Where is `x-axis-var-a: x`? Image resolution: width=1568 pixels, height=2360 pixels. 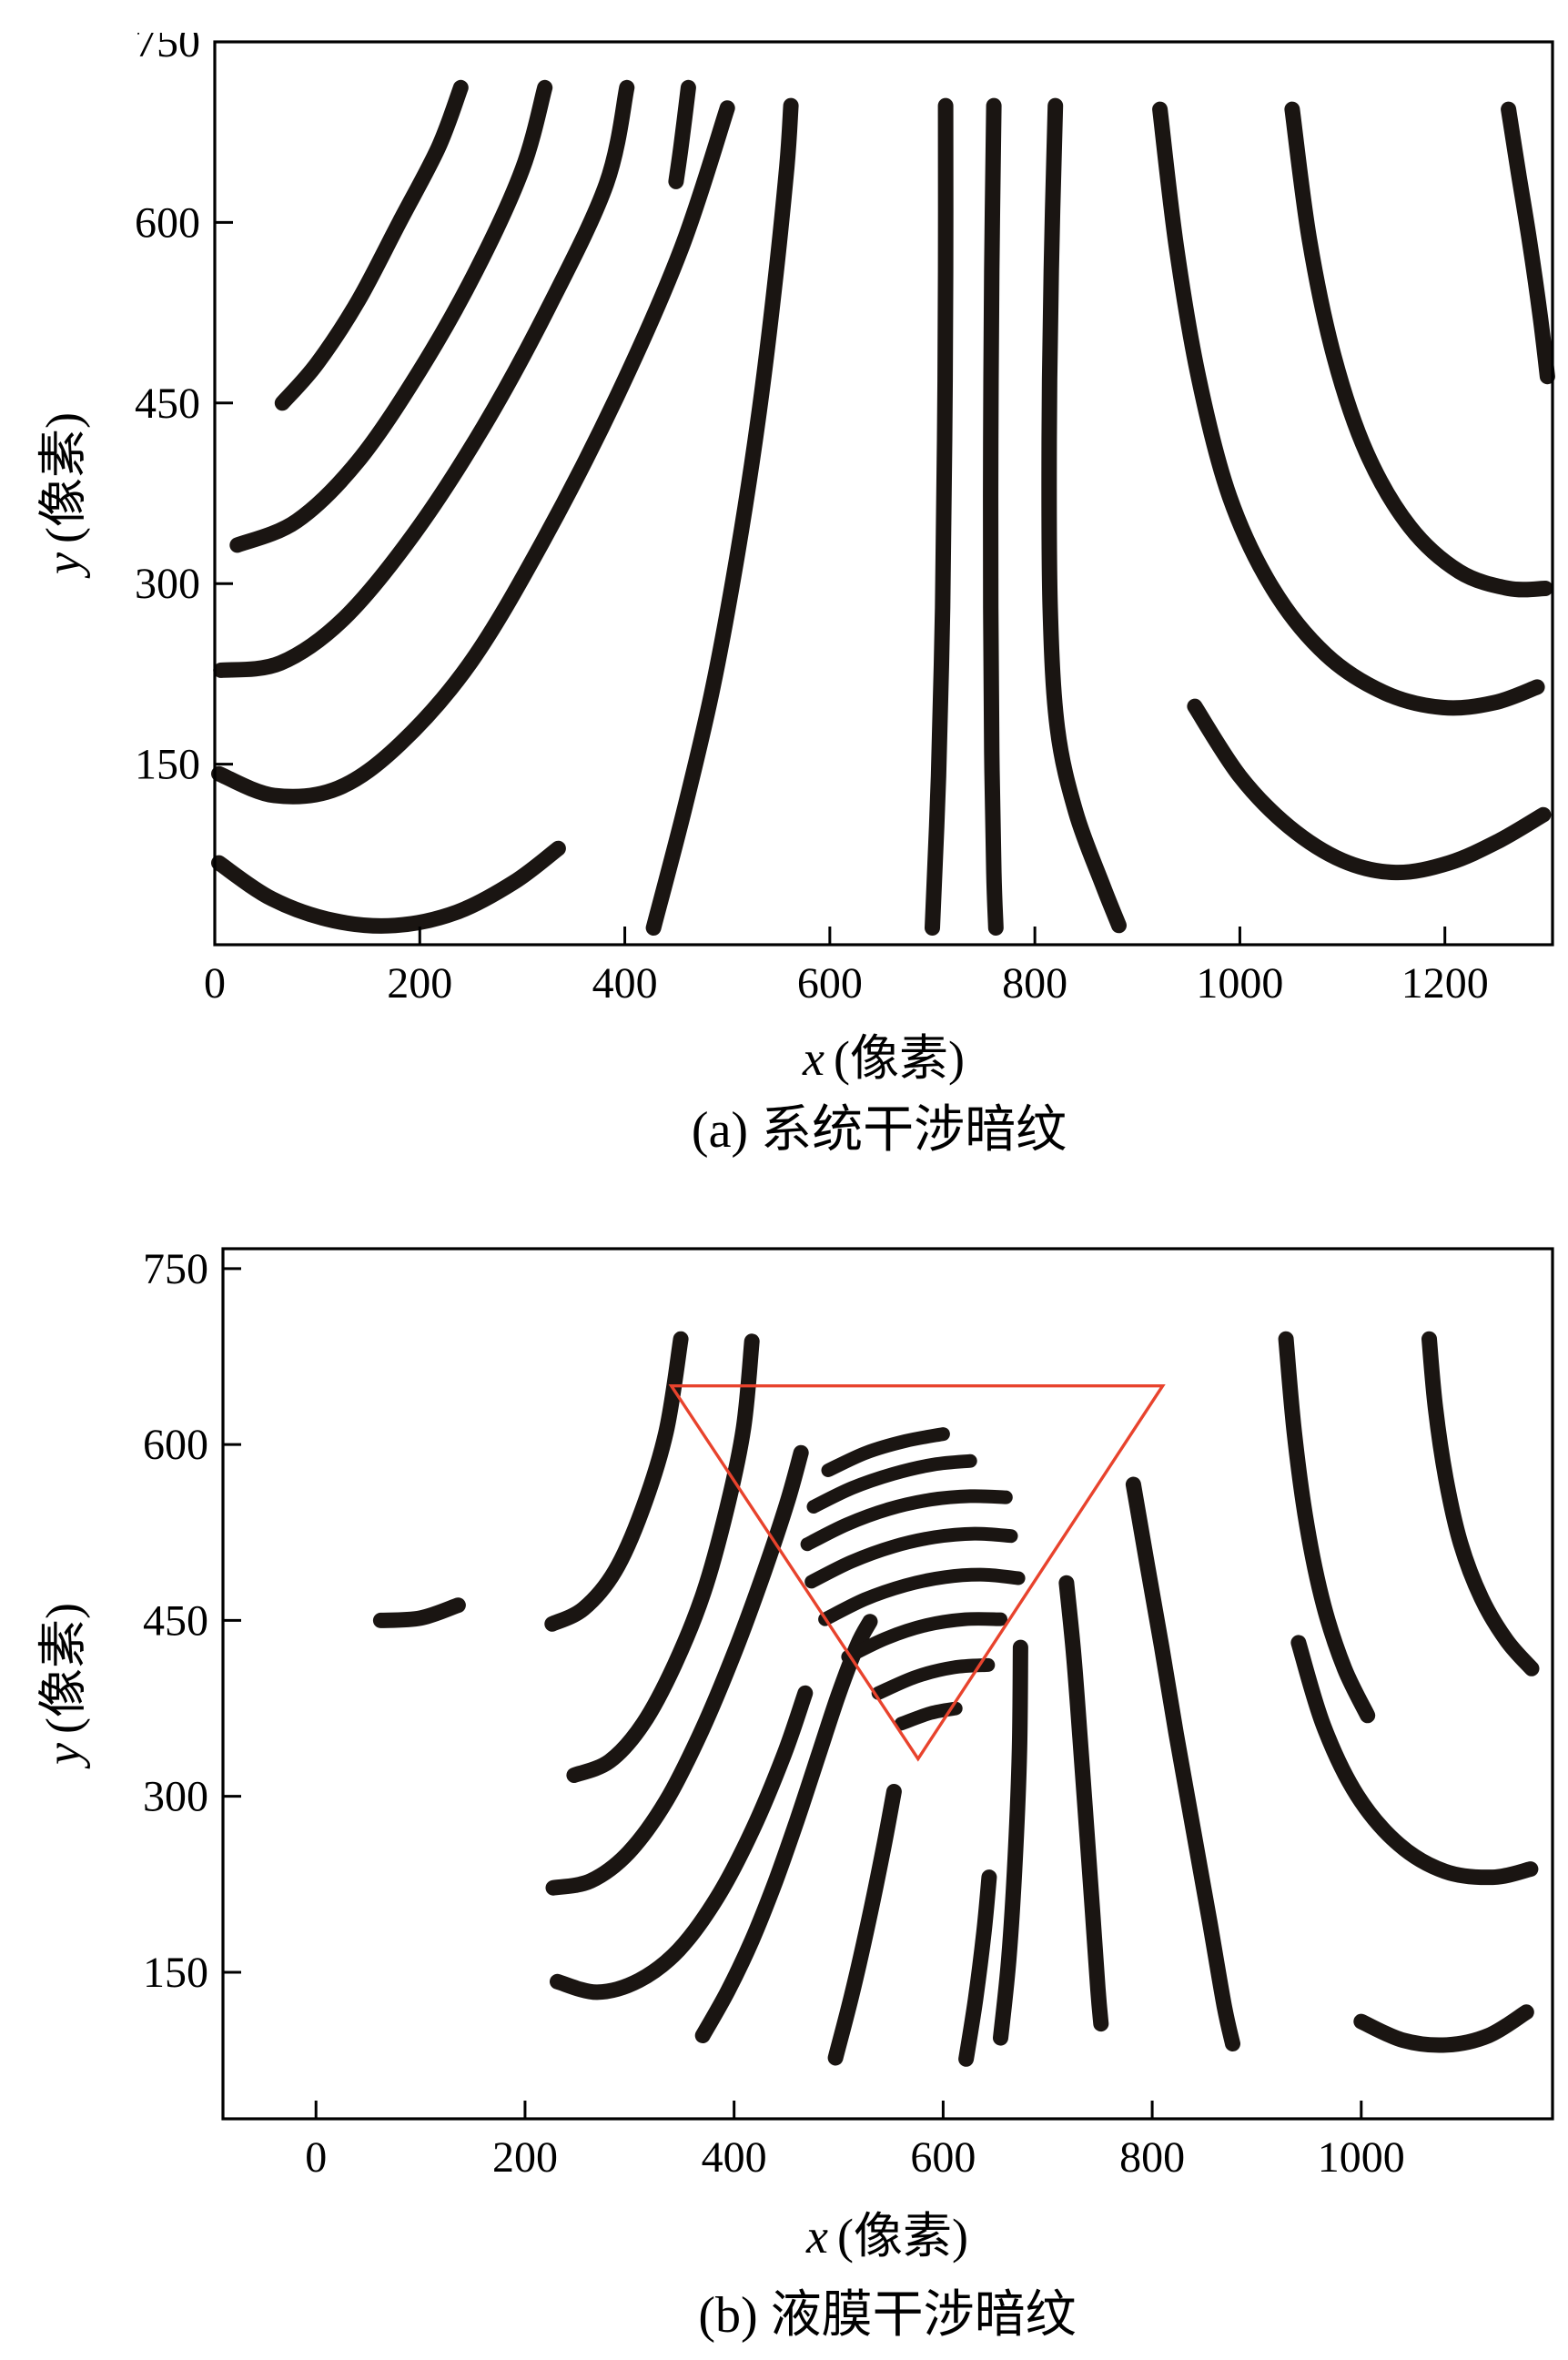 x-axis-var-a: x is located at coordinates (813, 1058).